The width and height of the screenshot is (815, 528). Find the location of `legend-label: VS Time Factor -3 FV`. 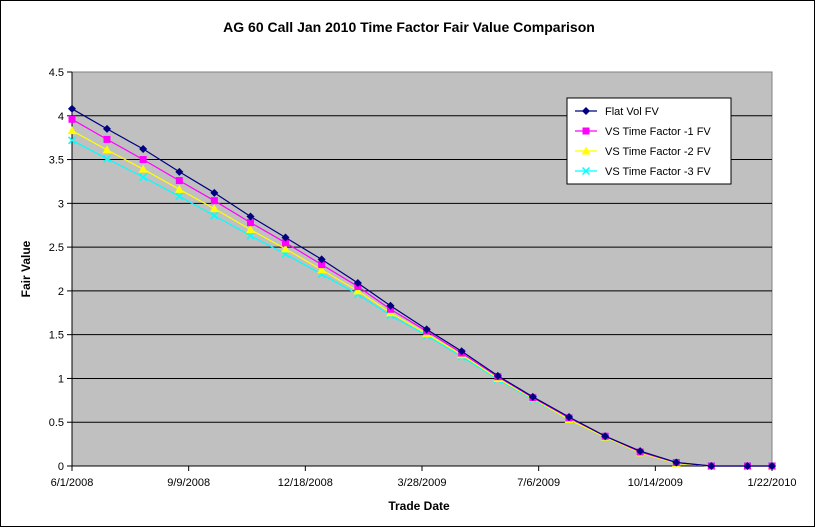

legend-label: VS Time Factor -3 FV is located at coordinates (658, 172).